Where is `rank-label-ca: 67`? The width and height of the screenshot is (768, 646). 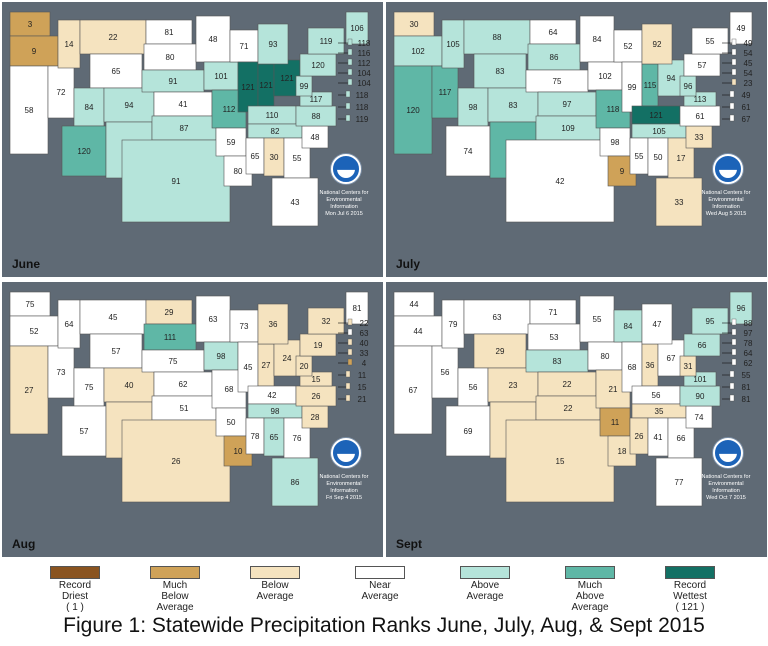
rank-label-ca: 67 is located at coordinates (413, 390).